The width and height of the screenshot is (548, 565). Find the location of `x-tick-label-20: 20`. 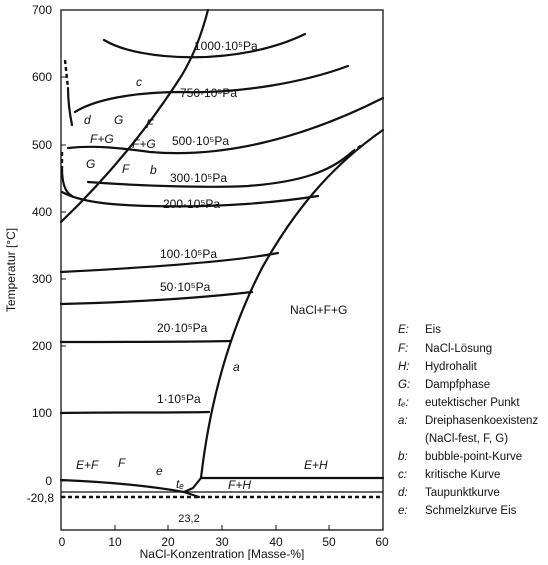

x-tick-label-20: 20 is located at coordinates (168, 542).